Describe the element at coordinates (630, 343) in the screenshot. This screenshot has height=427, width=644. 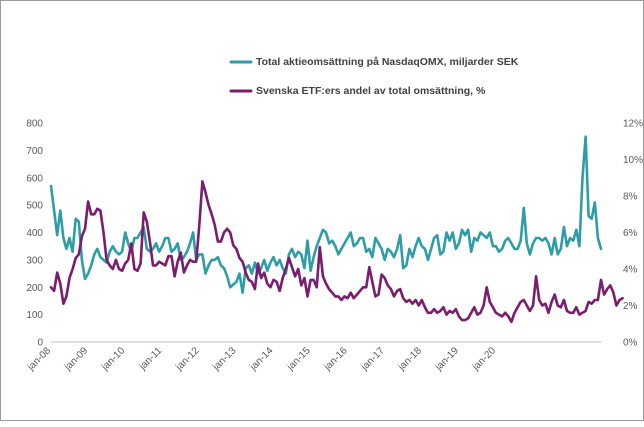
I see `y-right-tick-label: 0%` at that location.